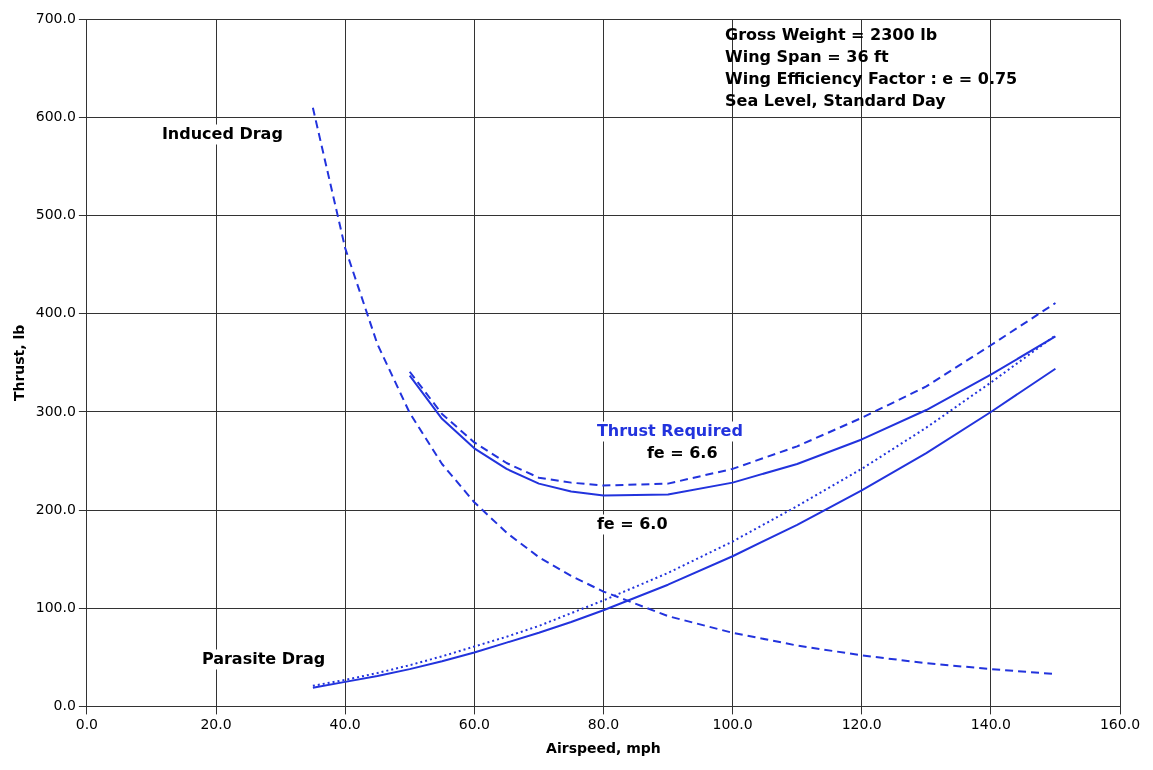 This screenshot has width=1153, height=770. I want to click on x-tick-label: 140.0, so click(990, 724).